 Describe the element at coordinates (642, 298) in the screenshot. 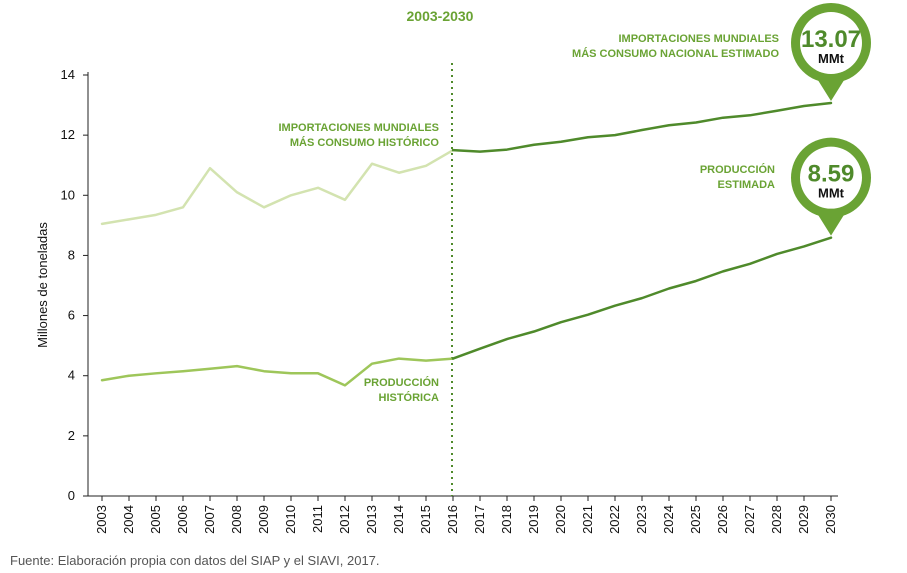

I see `series-line-prod_est` at that location.